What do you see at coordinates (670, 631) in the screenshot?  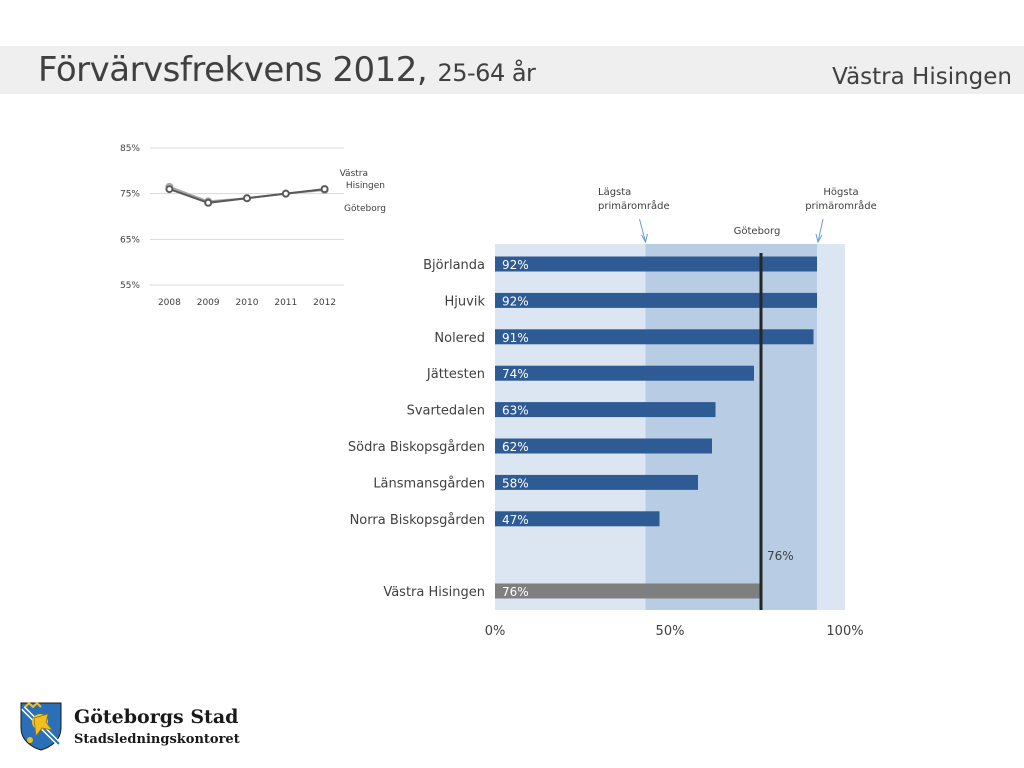 I see `x-tick-label: 50%` at bounding box center [670, 631].